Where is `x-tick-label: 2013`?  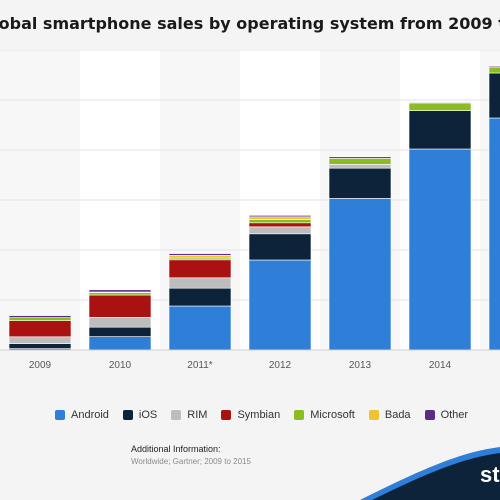 x-tick-label: 2013 is located at coordinates (360, 365).